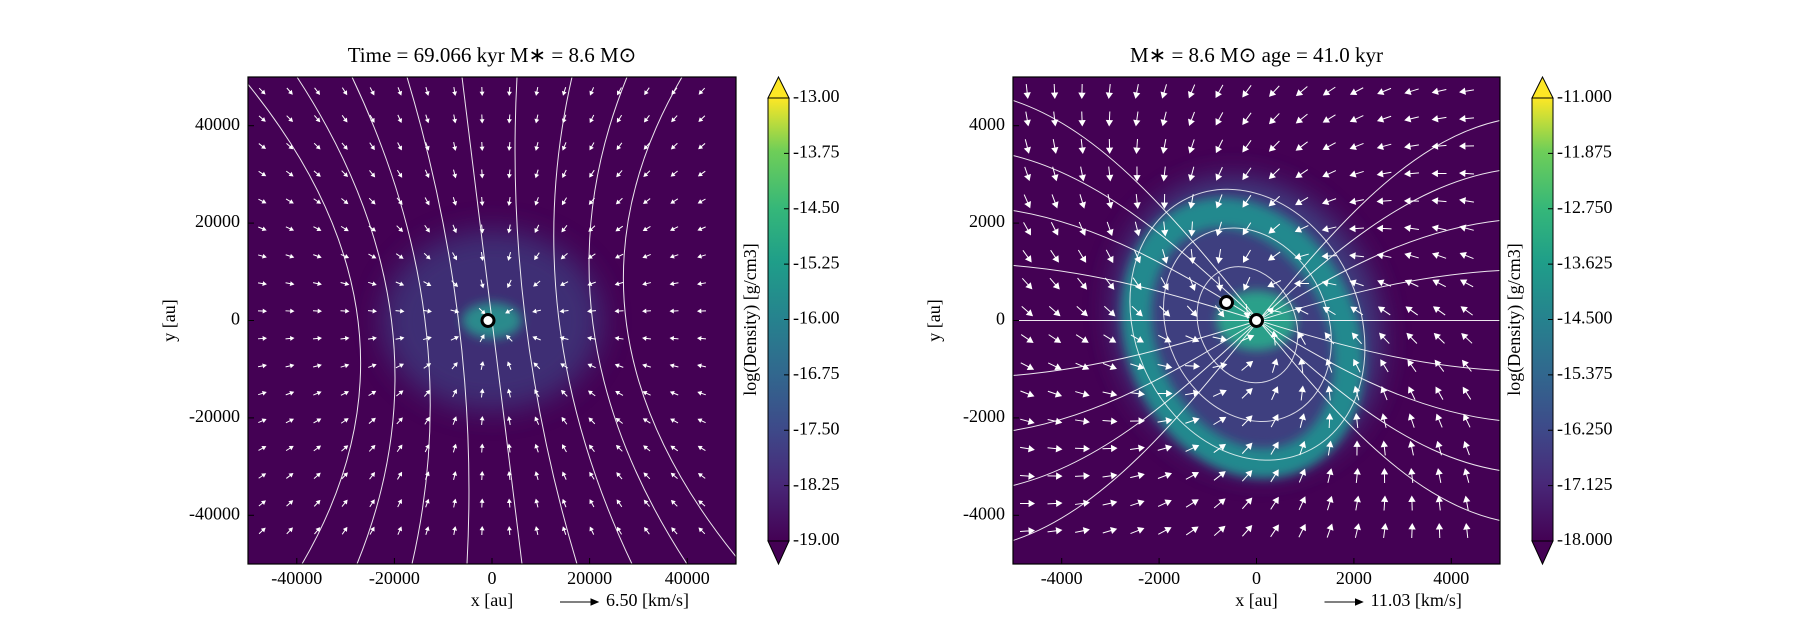 This screenshot has height=630, width=1800. Describe the element at coordinates (1585, 373) in the screenshot. I see `colorbar-tick-label: -15.375` at that location.